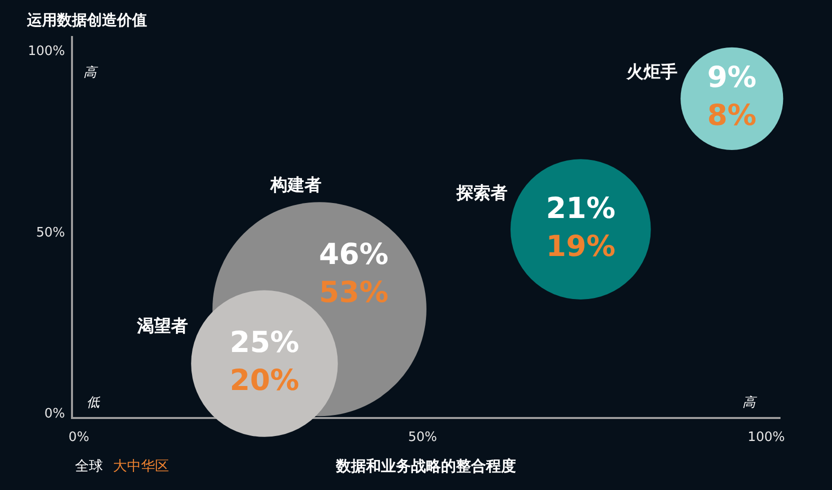 This screenshot has height=490, width=832. I want to click on annotation: 构建者, so click(295, 185).